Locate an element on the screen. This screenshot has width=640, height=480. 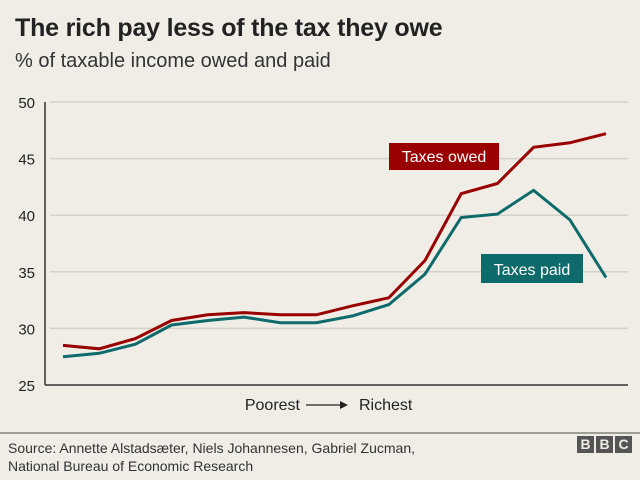
legend-owed-label: Taxes owed is located at coordinates (444, 157).